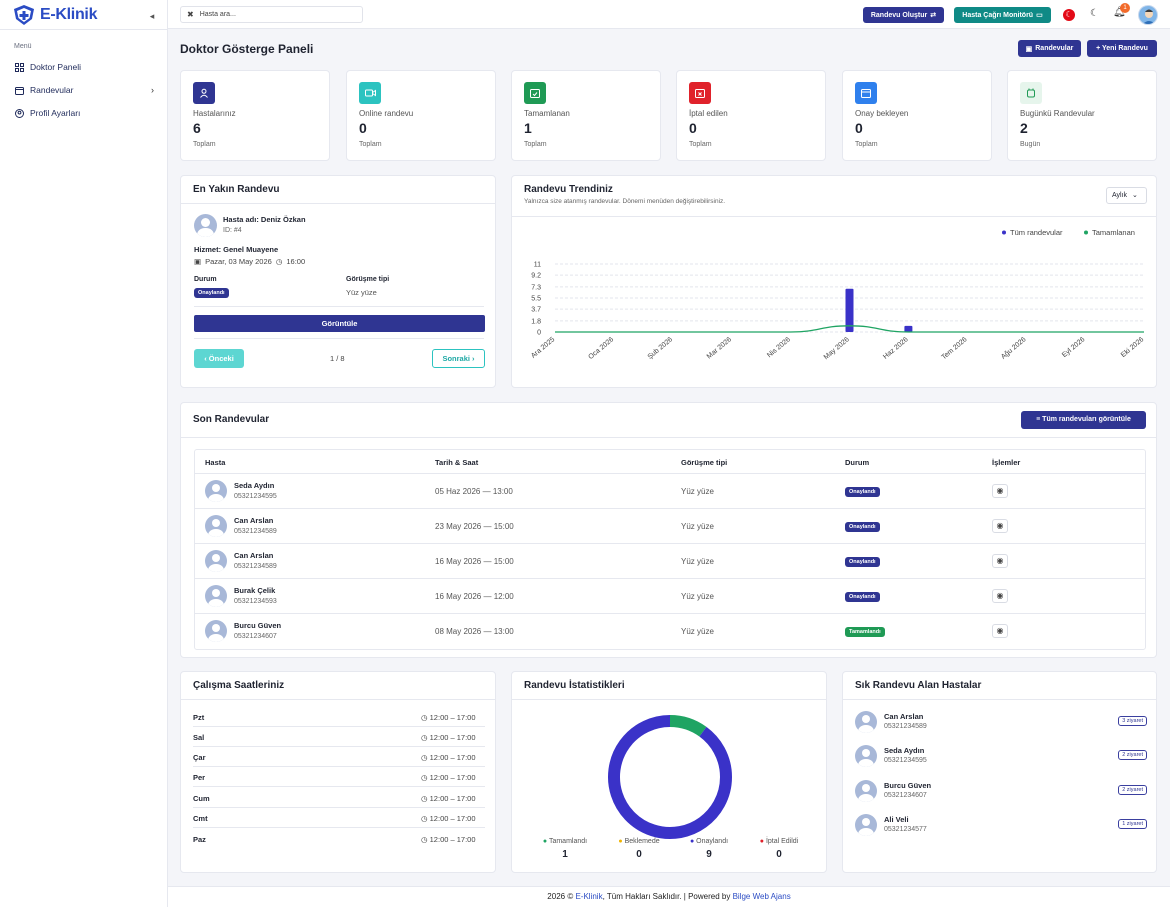 This screenshot has height=907, width=1170. What do you see at coordinates (866, 756) in the screenshot?
I see `patient-avatar` at bounding box center [866, 756].